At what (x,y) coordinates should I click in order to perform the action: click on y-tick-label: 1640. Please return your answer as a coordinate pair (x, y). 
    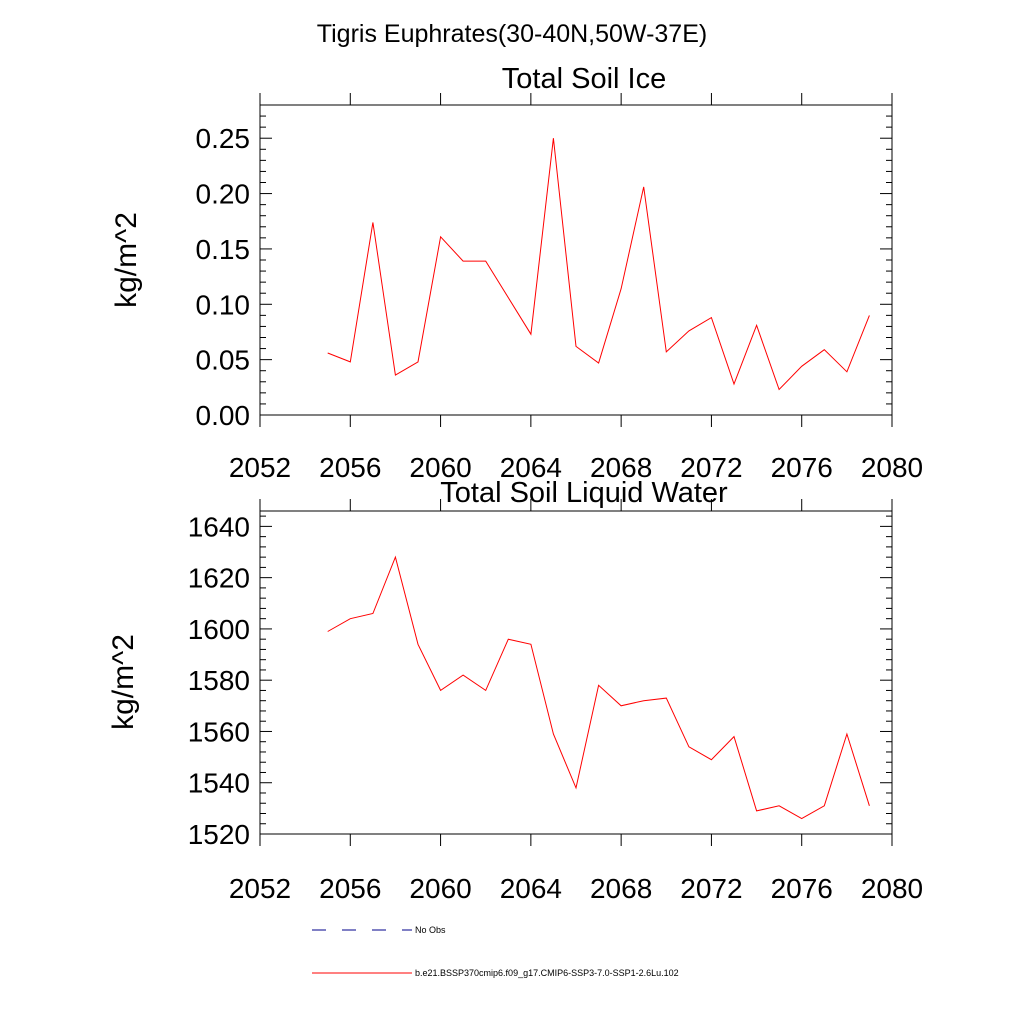
    Looking at the image, I should click on (219, 526).